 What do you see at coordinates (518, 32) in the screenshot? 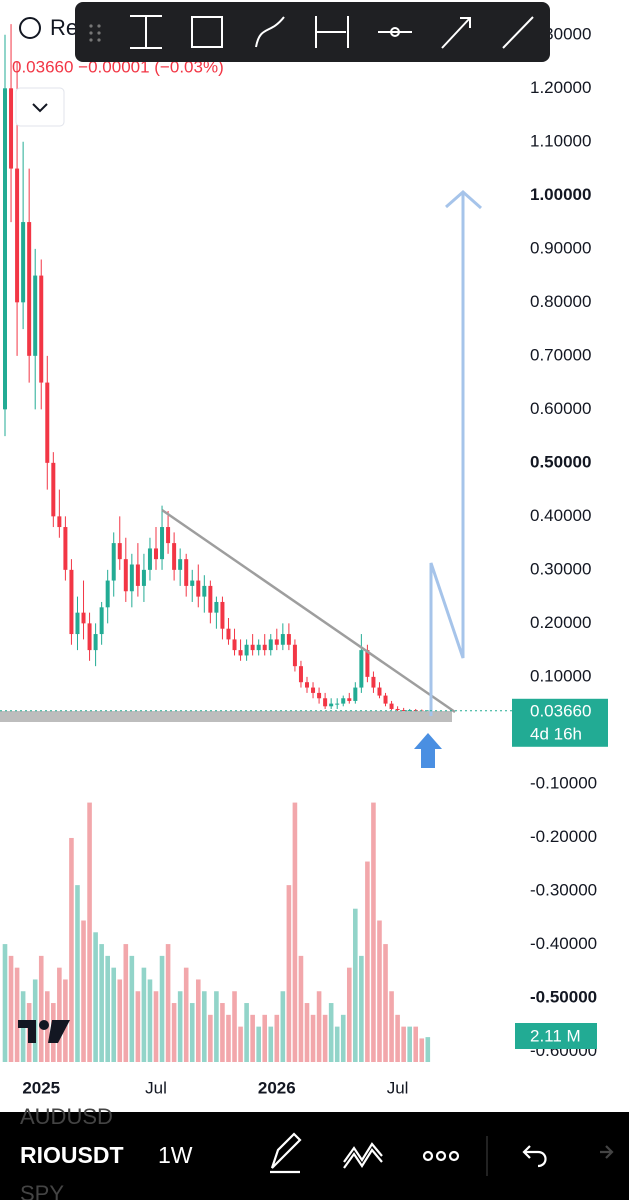
I see `tool-trend` at bounding box center [518, 32].